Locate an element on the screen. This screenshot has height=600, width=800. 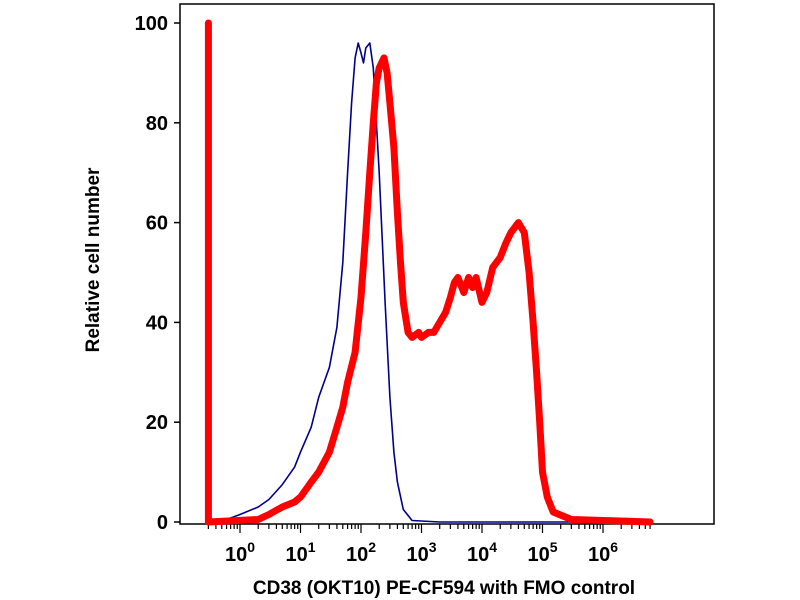
y-tick-label: 60 is located at coordinates (157, 224).